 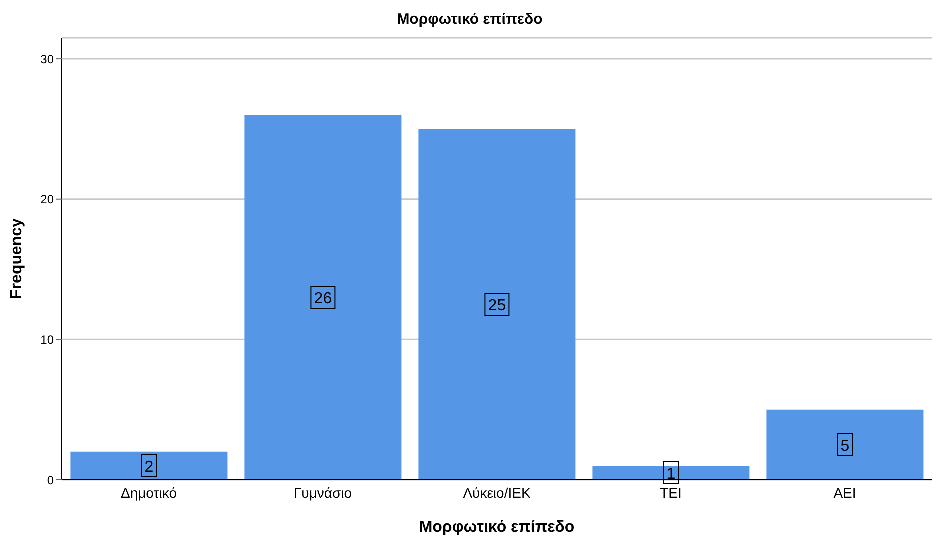 What do you see at coordinates (845, 492) in the screenshot?
I see `x-tick-label: ΑΕΙ` at bounding box center [845, 492].